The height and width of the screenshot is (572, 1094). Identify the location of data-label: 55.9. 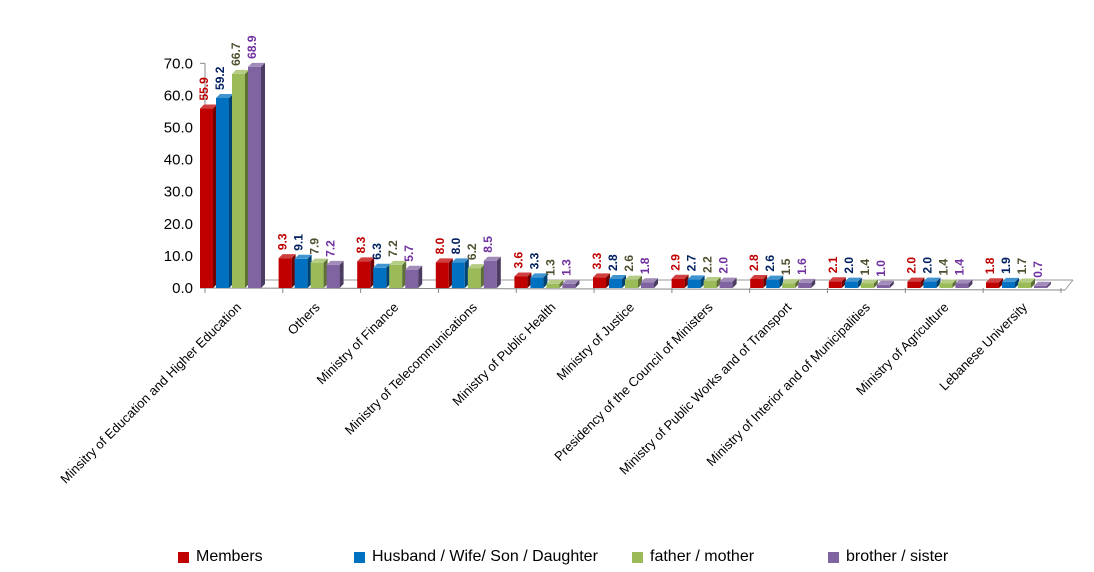
(204, 89).